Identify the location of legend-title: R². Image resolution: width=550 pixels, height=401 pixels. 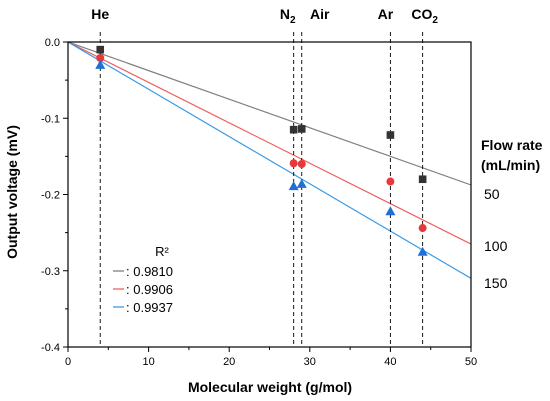
(162, 251).